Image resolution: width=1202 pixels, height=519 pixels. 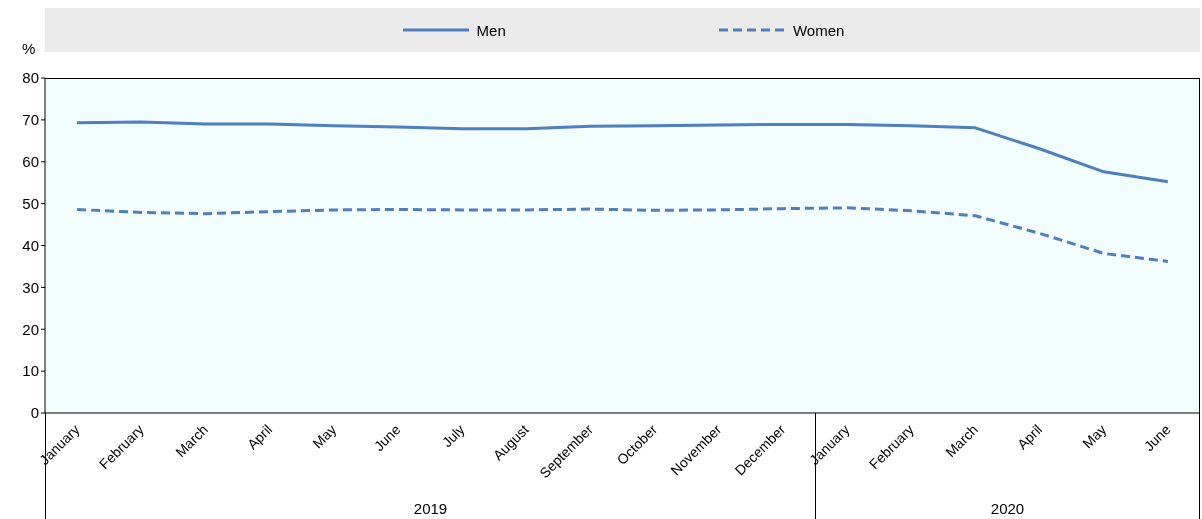 What do you see at coordinates (30, 162) in the screenshot?
I see `y-tick-label: 60` at bounding box center [30, 162].